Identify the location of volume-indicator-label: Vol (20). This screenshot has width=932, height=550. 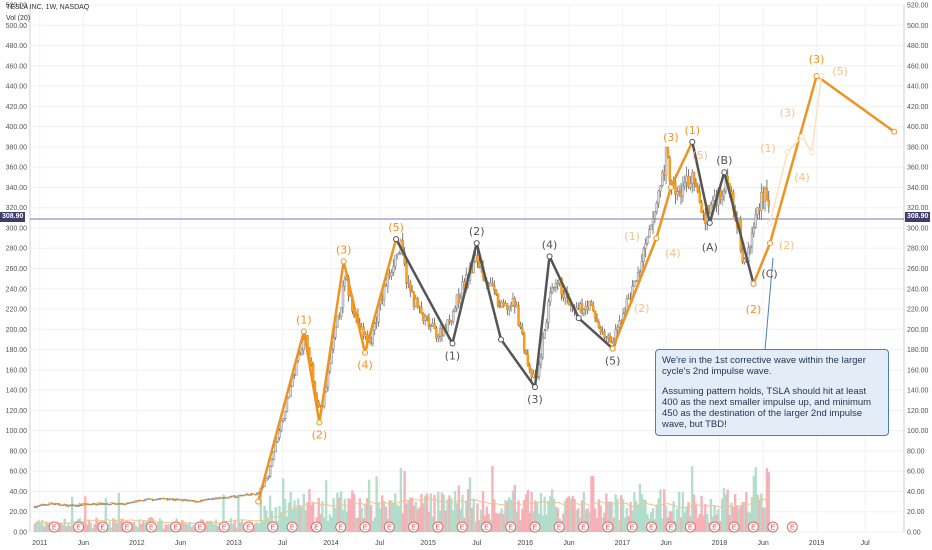
(18, 18).